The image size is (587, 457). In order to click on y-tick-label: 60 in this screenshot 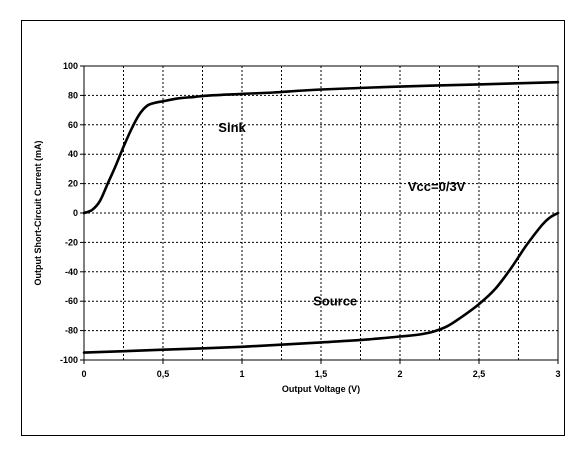, I will do `click(73, 125)`.